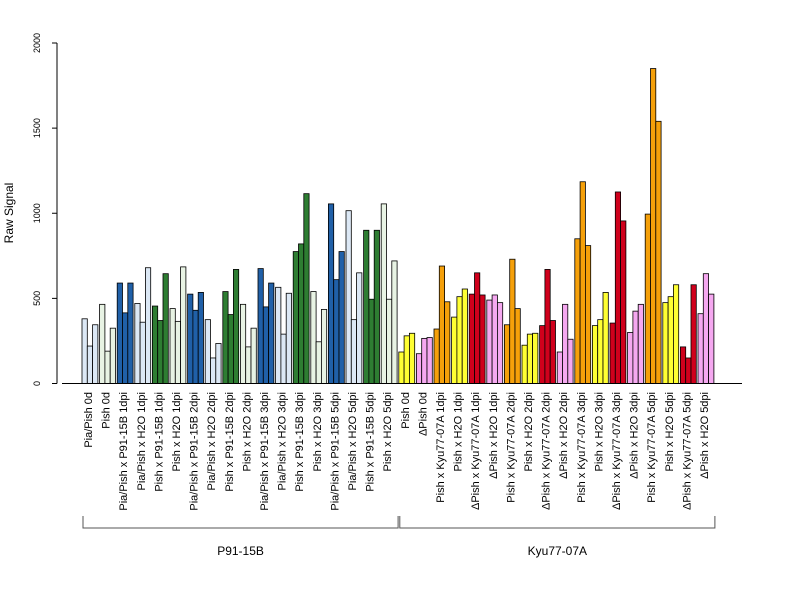 The image size is (800, 600). Describe the element at coordinates (705, 435) in the screenshot. I see `category-label: ΔPish x H2O 5dpi` at that location.